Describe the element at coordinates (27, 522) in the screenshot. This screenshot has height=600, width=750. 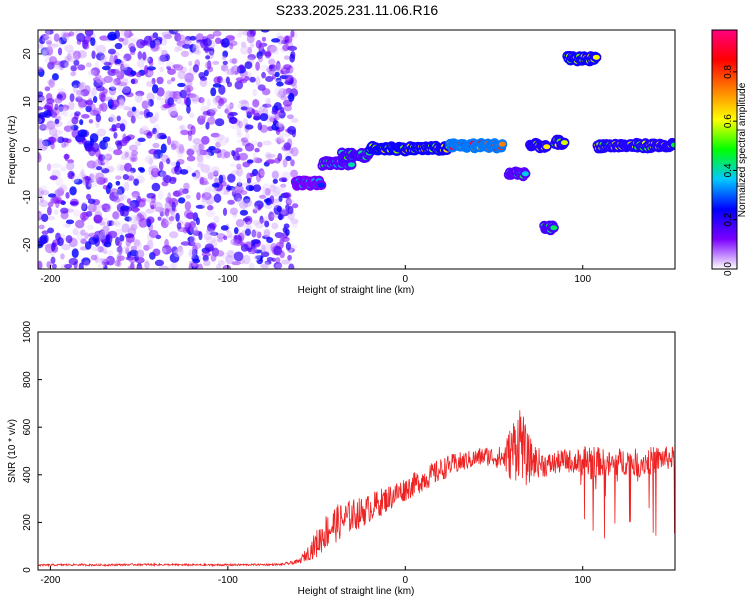
I see `snr-y-tick-label: 200` at that location.